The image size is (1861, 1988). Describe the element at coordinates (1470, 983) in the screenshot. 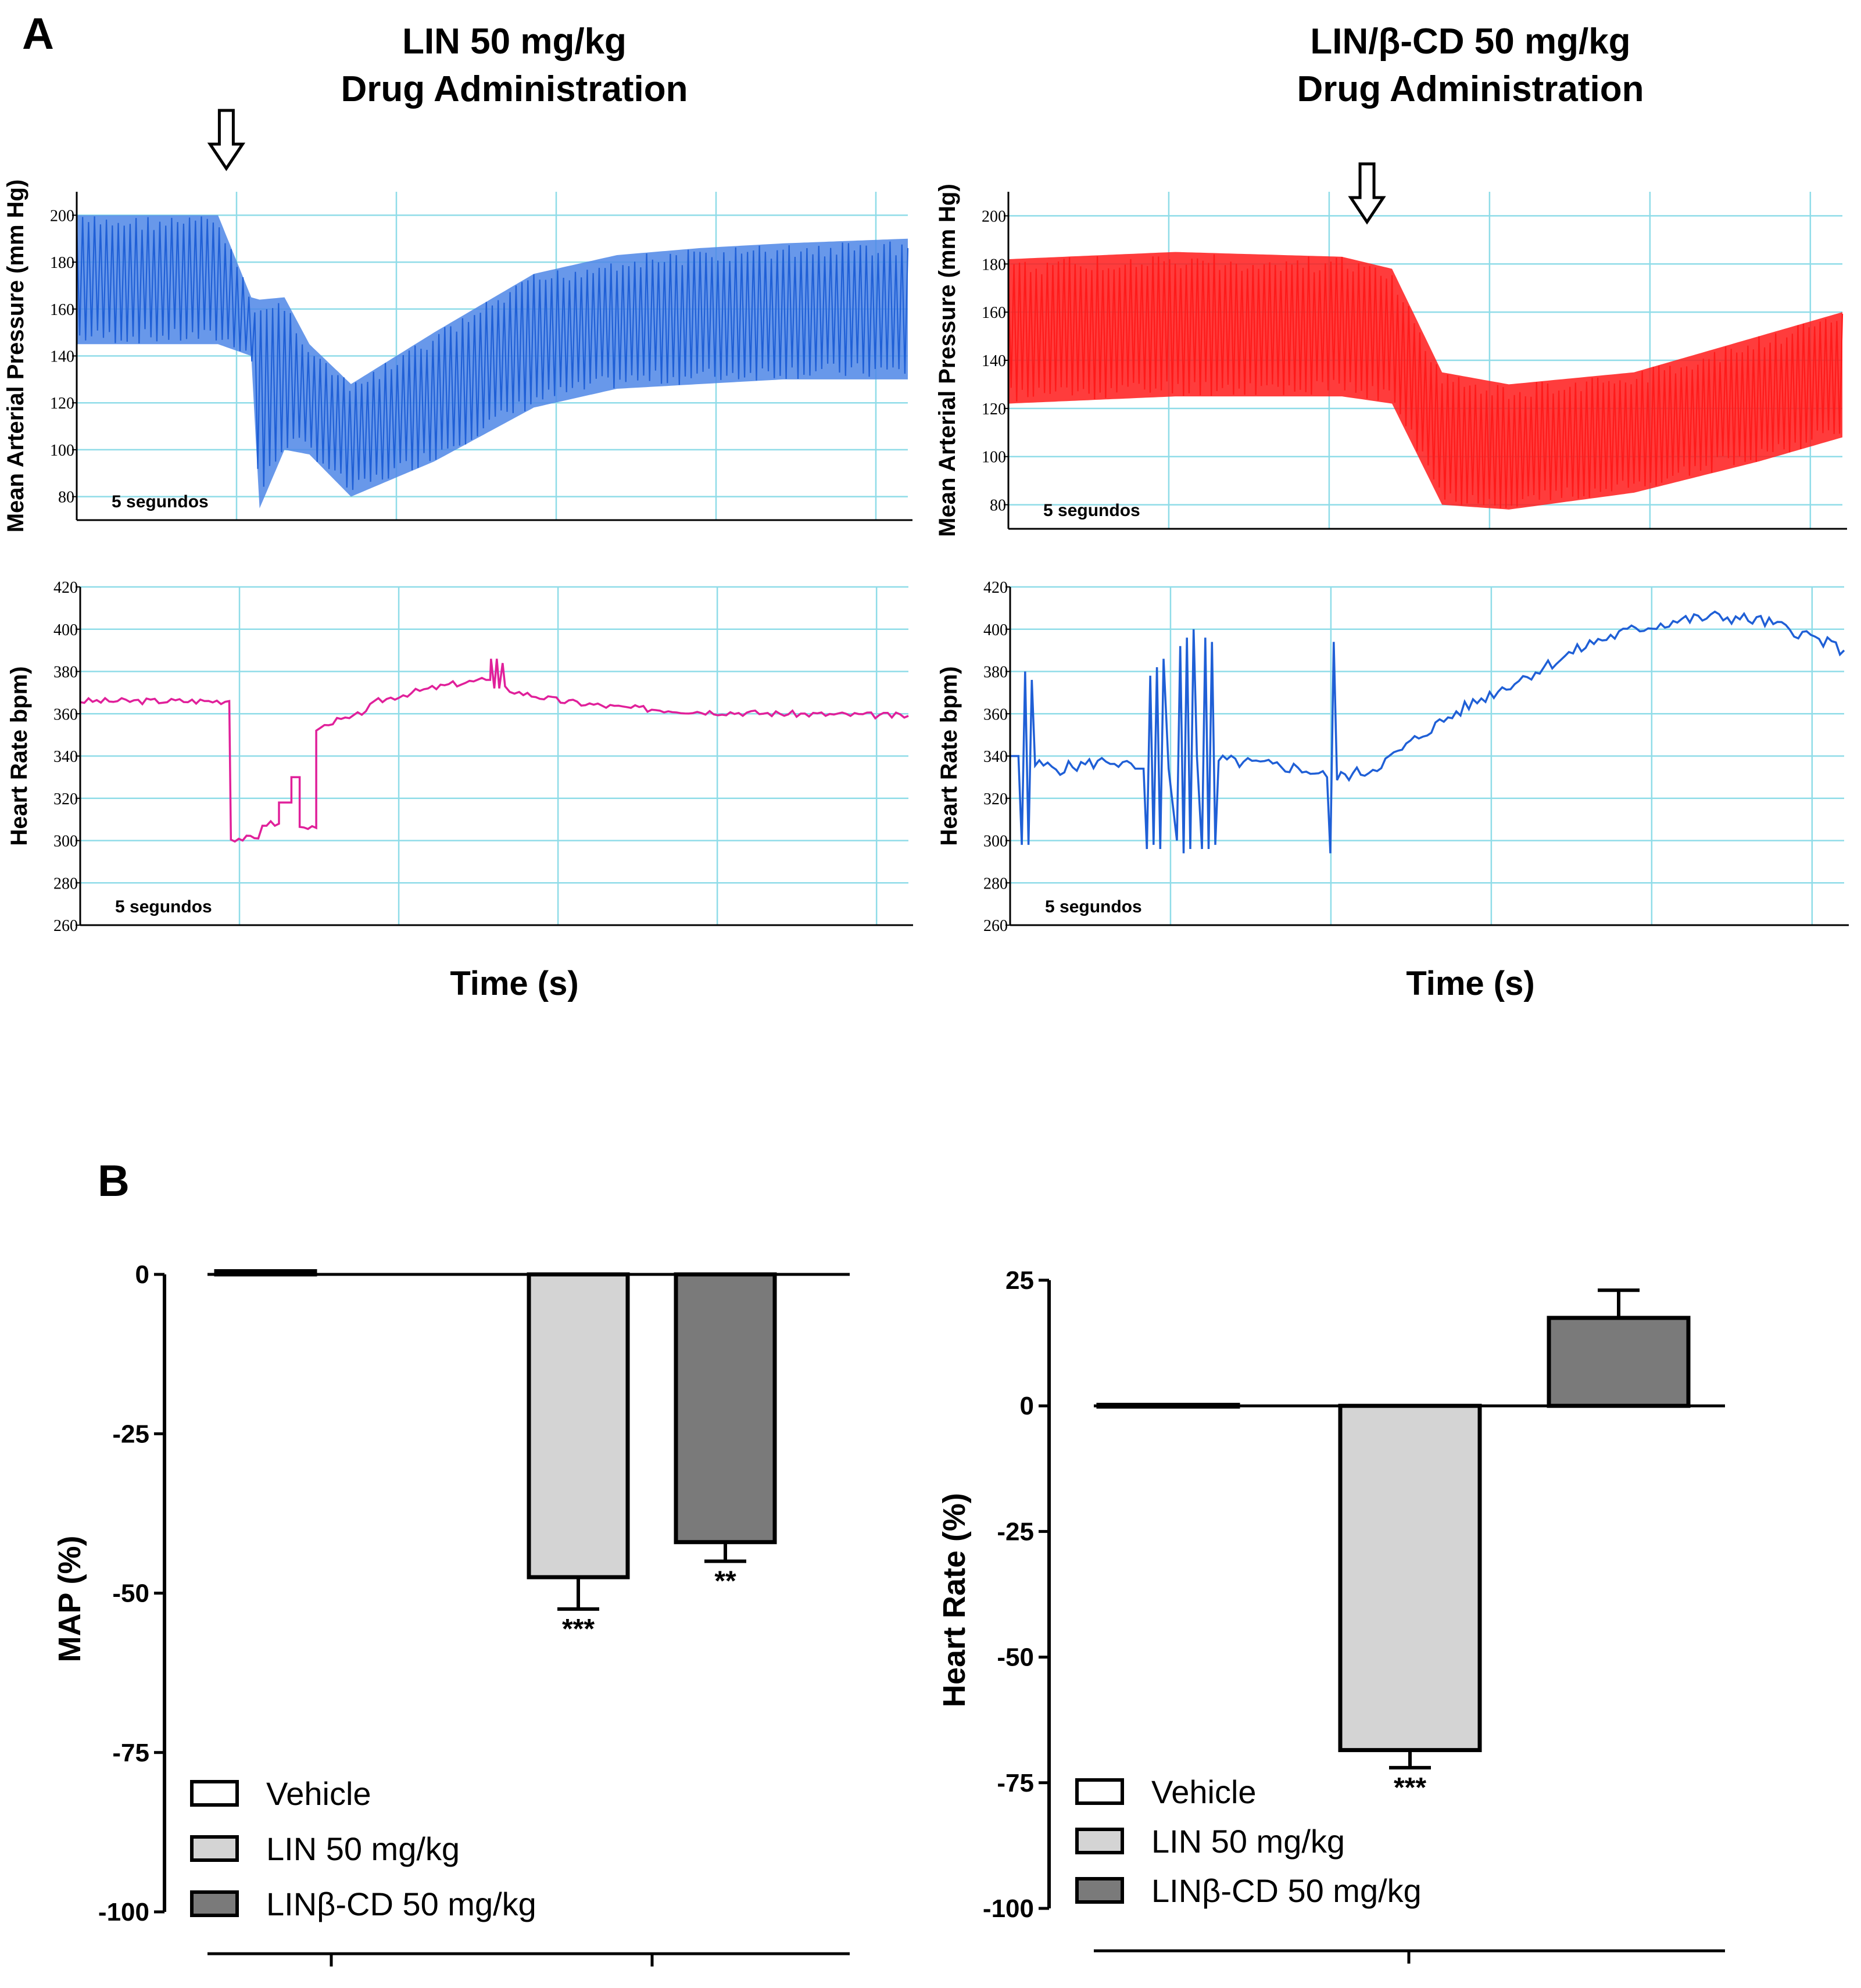

I see `time-label-right: Time (s)` at that location.